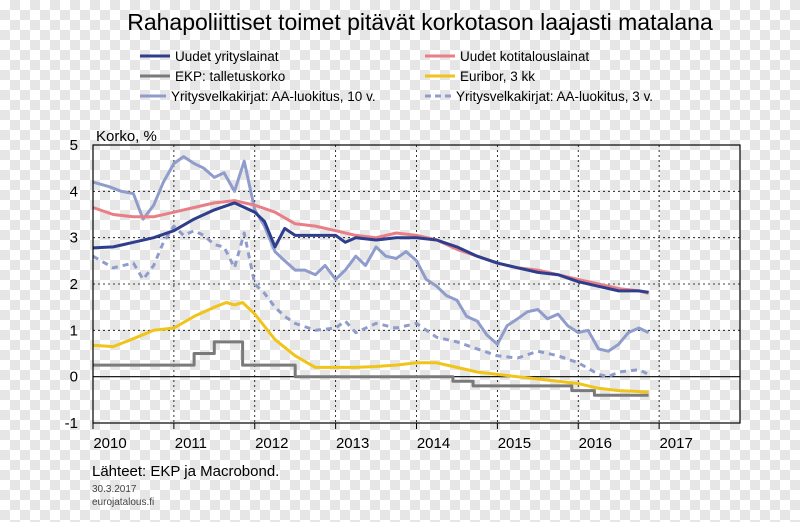  Describe the element at coordinates (74, 191) in the screenshot. I see `y-tick-label: 4` at that location.